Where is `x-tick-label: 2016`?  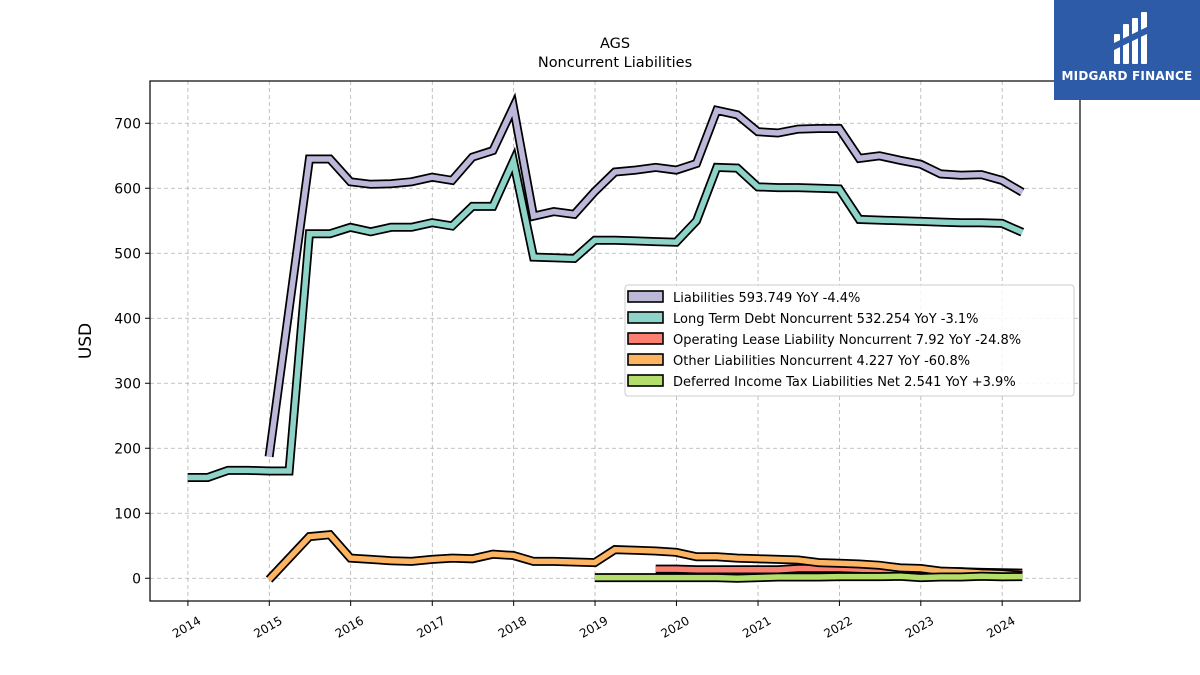
x-tick-label: 2016 is located at coordinates (349, 626).